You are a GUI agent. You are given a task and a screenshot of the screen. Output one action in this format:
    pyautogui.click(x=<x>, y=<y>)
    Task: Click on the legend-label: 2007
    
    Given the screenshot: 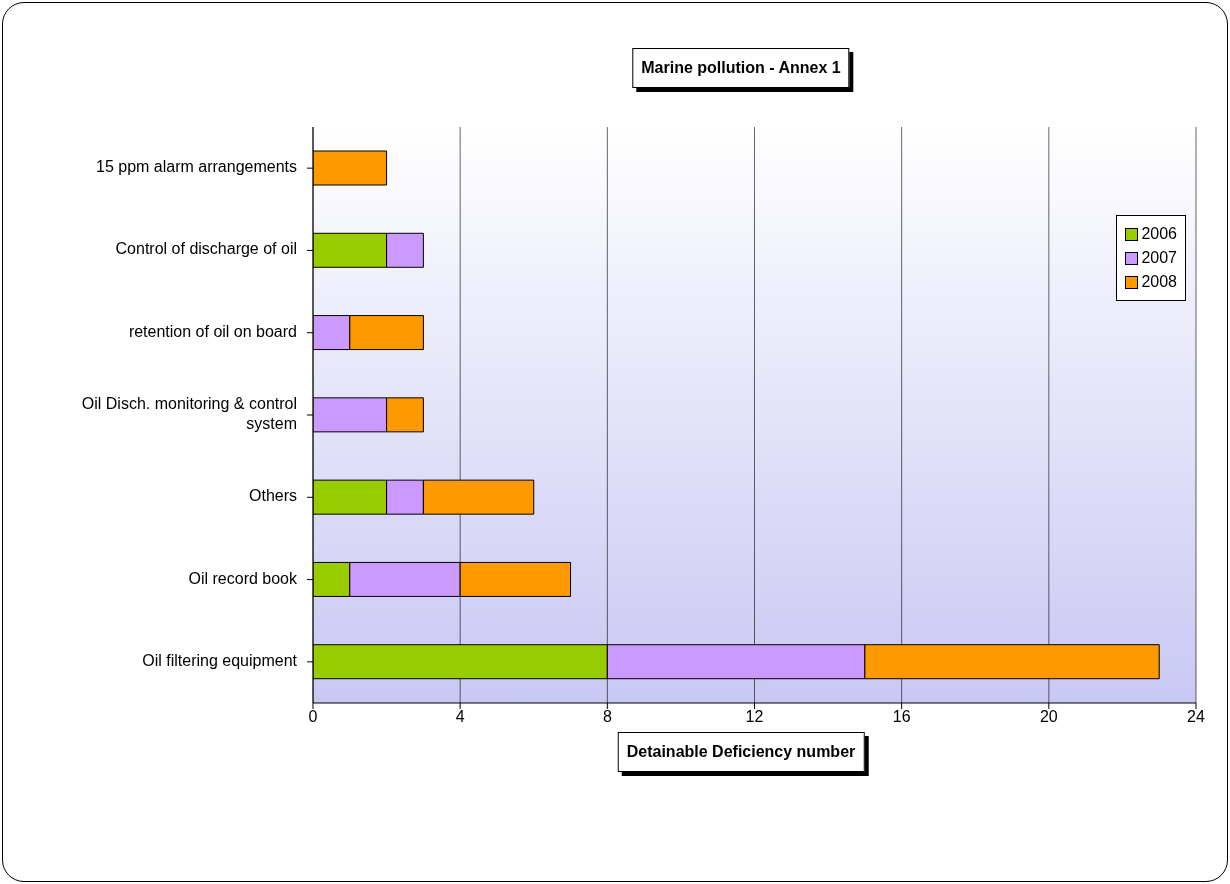 What is the action you would take?
    pyautogui.click(x=1159, y=258)
    